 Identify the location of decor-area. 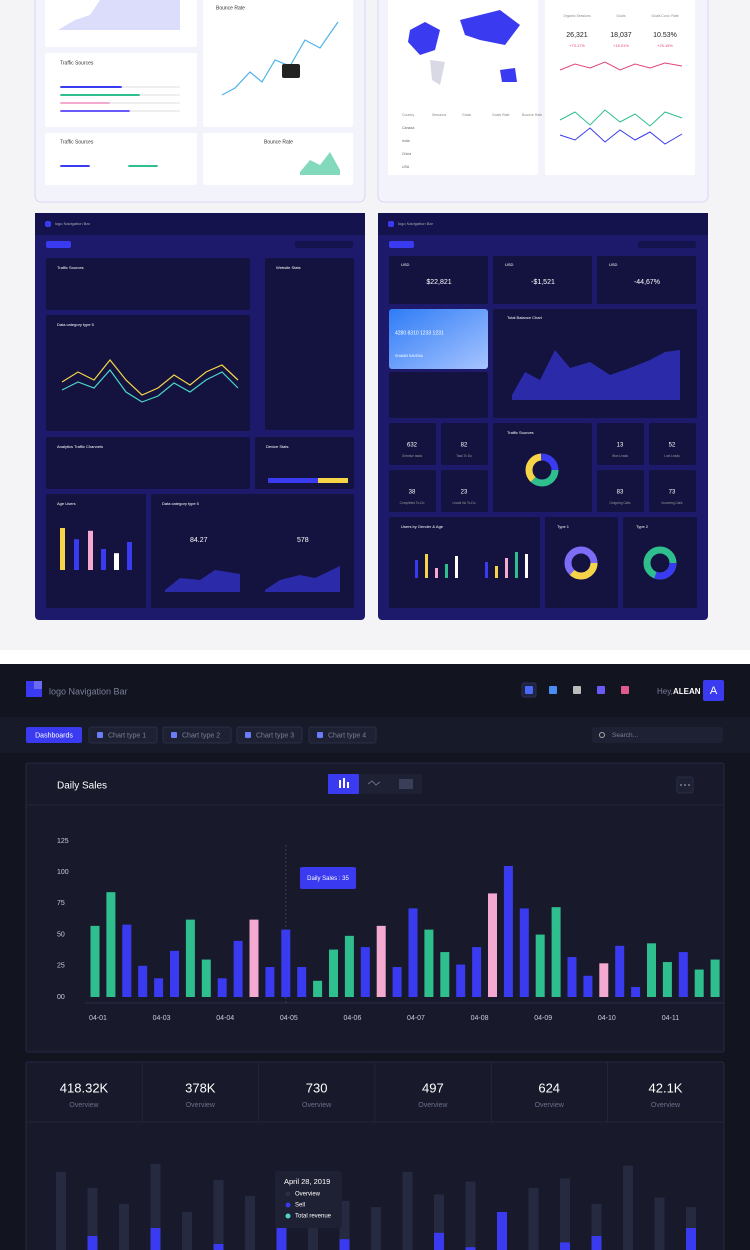
(320, 163).